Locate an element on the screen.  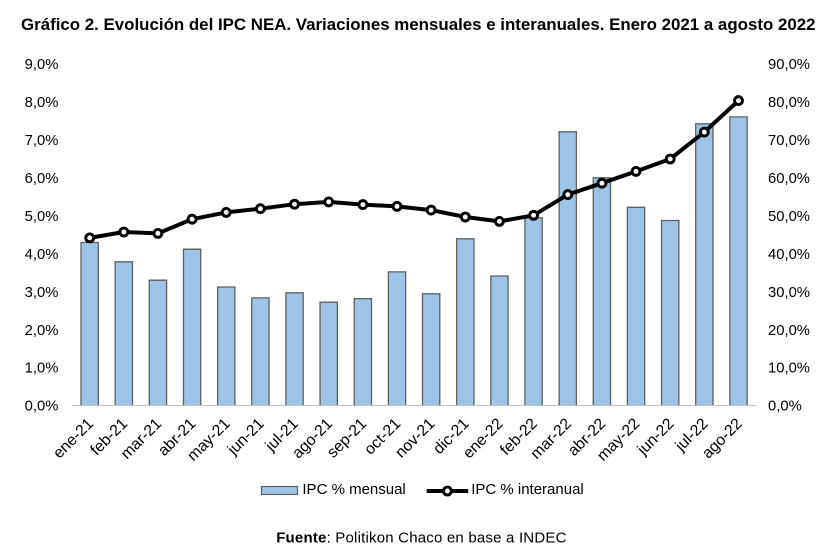
svg-text: IPC % interanual is located at coordinates (527, 489).